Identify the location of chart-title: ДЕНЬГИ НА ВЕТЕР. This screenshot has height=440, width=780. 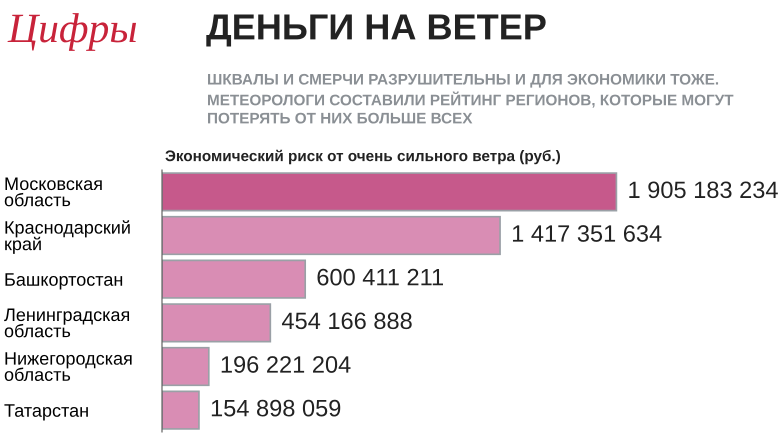
(376, 30).